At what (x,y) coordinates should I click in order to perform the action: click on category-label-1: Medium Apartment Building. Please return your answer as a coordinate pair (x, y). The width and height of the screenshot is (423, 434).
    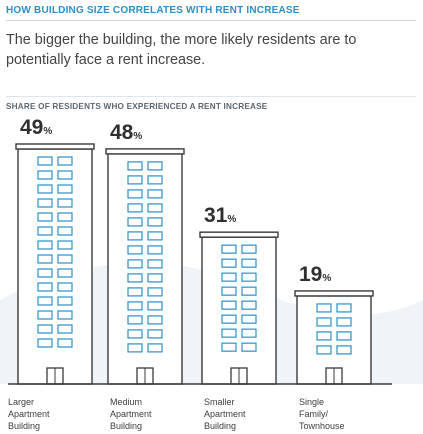
    Looking at the image, I should click on (160, 414).